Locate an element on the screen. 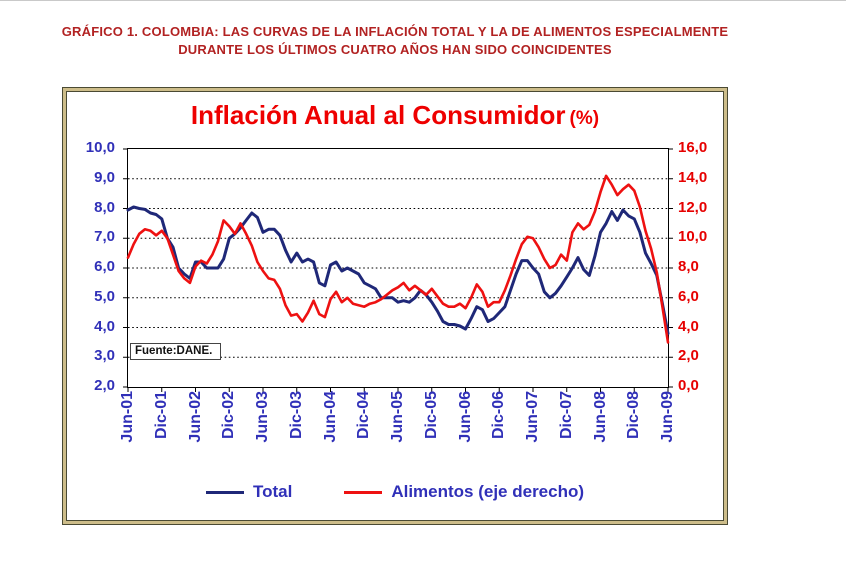 The image size is (846, 568). y-axis-right: 16,0 14,0 12,0 10,0 8,0 6,0 4,0 2,0 0,0 is located at coordinates (697, 266).